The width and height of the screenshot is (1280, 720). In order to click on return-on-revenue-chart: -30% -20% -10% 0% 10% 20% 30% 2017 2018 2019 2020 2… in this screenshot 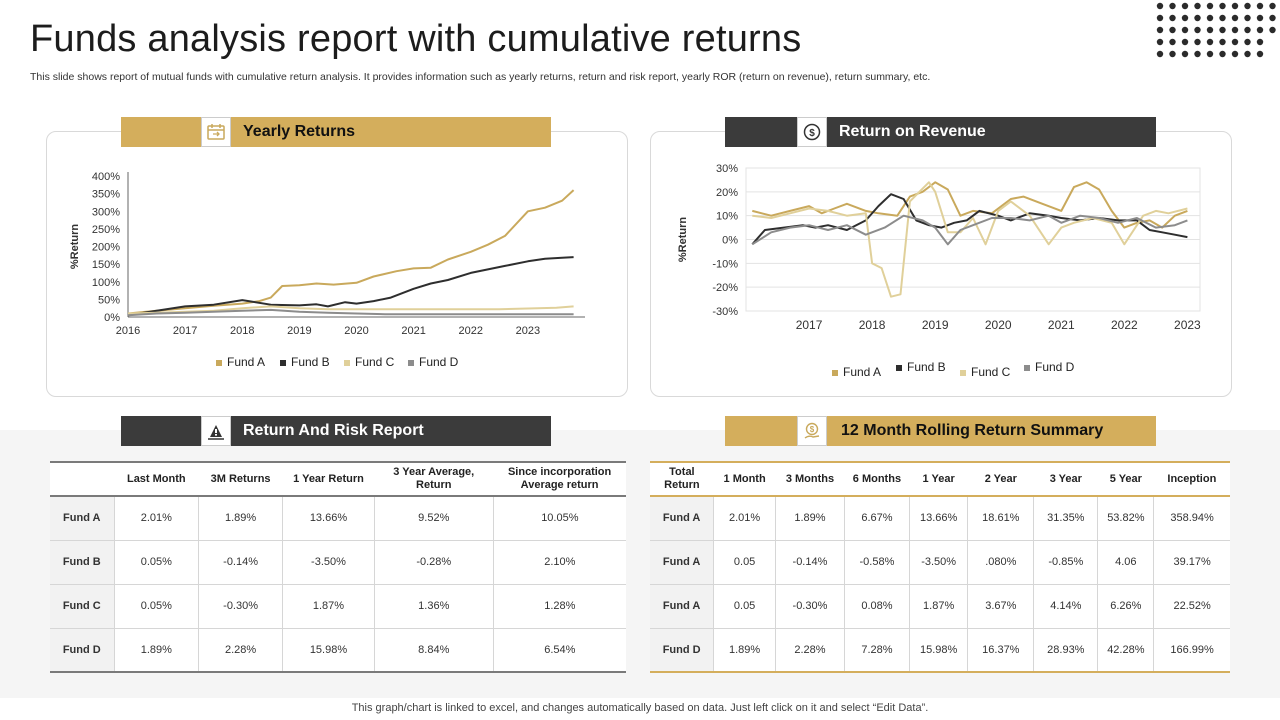, I will do `click(944, 267)`.